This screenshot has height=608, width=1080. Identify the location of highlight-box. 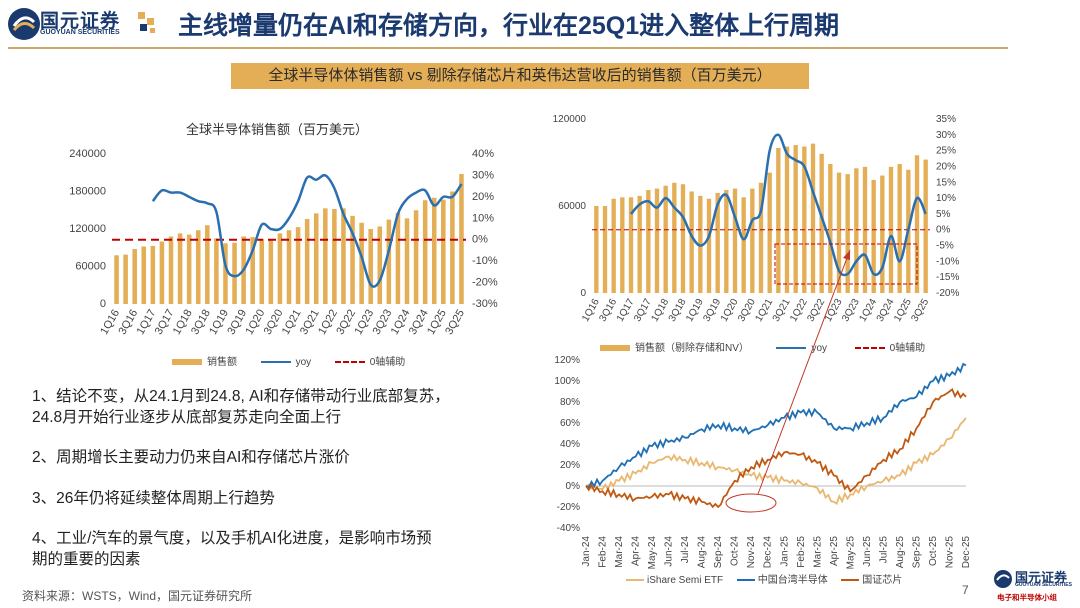
(846, 264).